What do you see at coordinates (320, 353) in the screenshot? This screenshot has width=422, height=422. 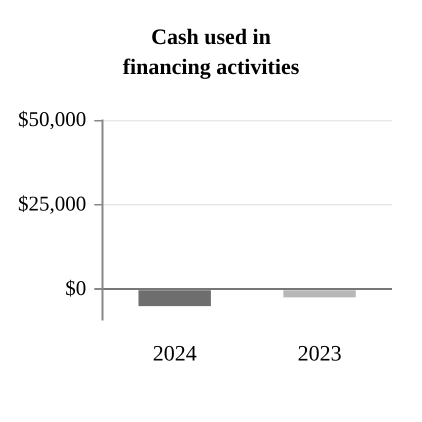 I see `x-tick-label: 2023` at bounding box center [320, 353].